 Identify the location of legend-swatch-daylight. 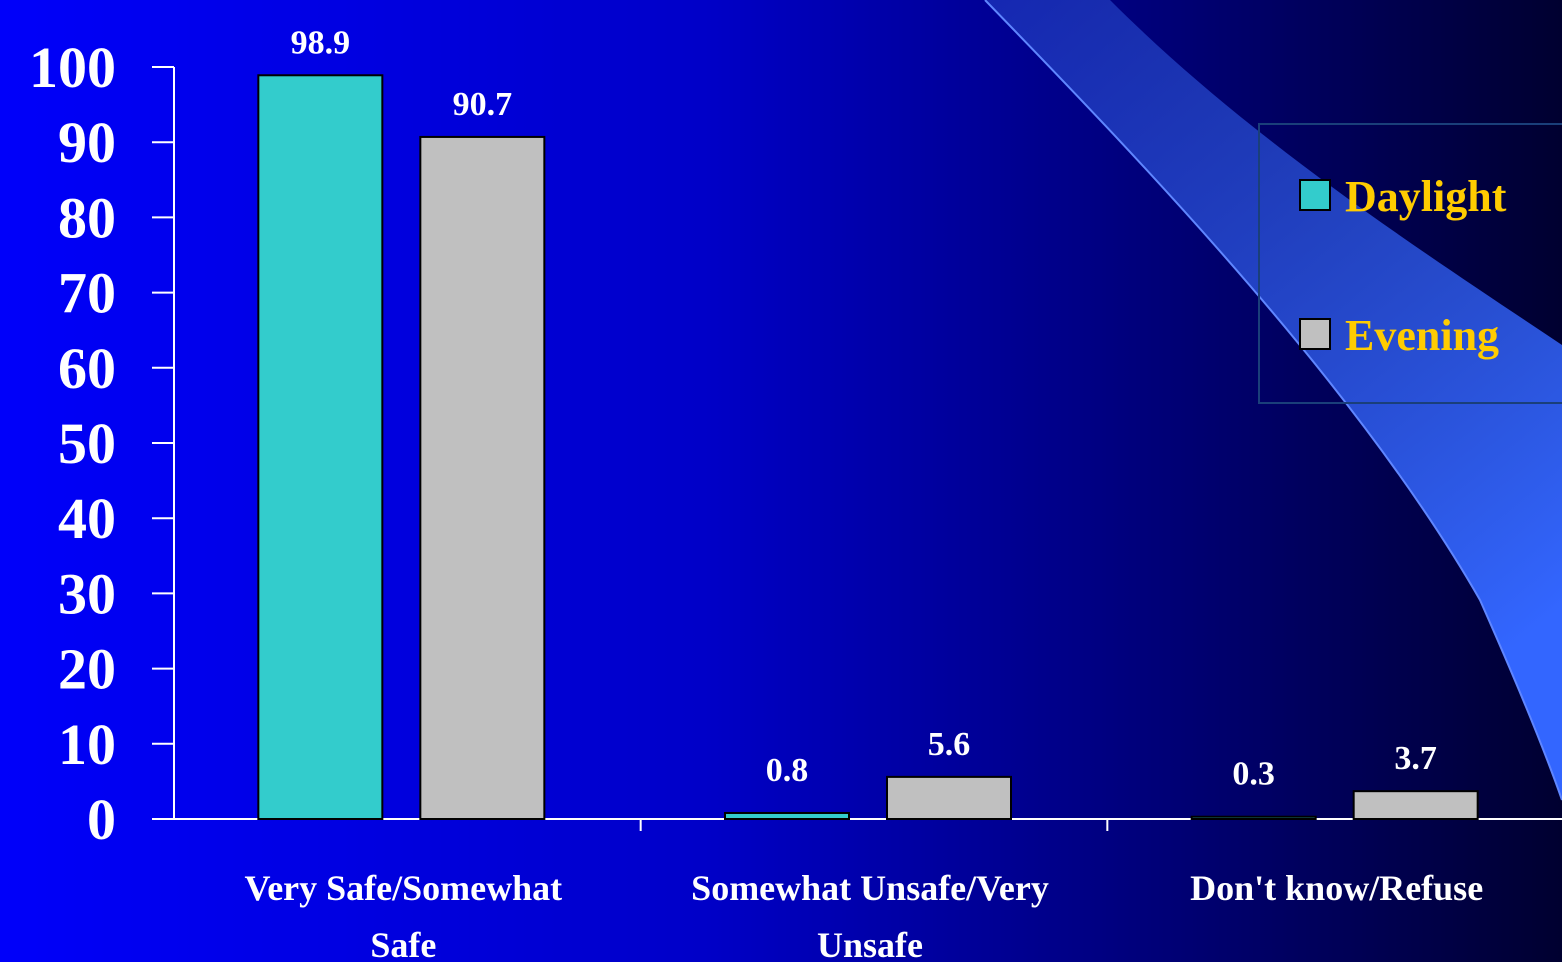
(1315, 195).